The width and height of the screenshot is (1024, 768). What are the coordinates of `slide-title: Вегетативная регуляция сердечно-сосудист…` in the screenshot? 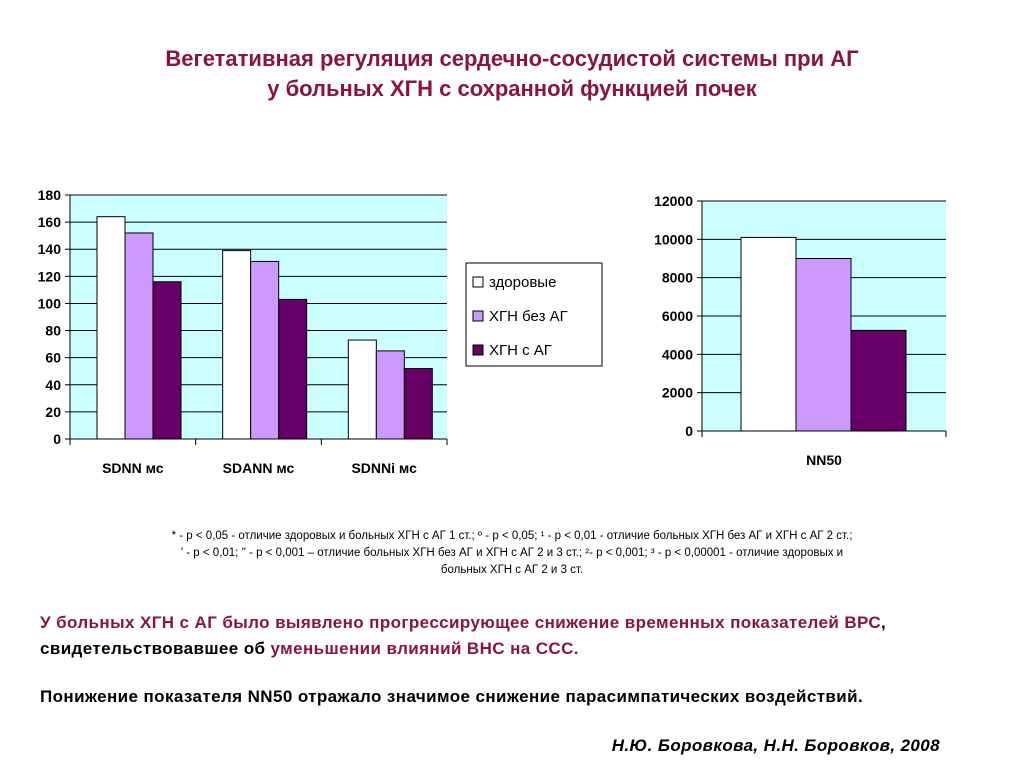 It's located at (512, 74).